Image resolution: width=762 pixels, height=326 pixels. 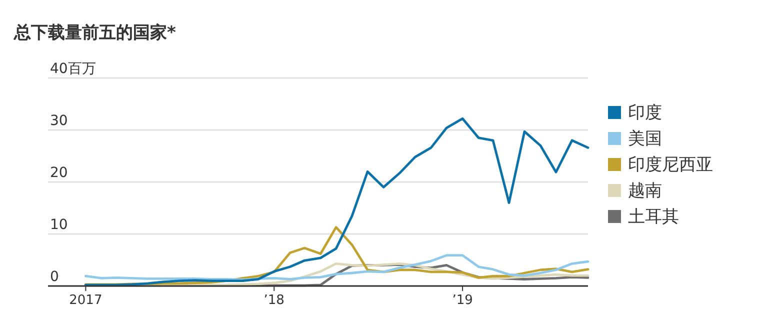 I want to click on legend-label: 美国, so click(x=645, y=139).